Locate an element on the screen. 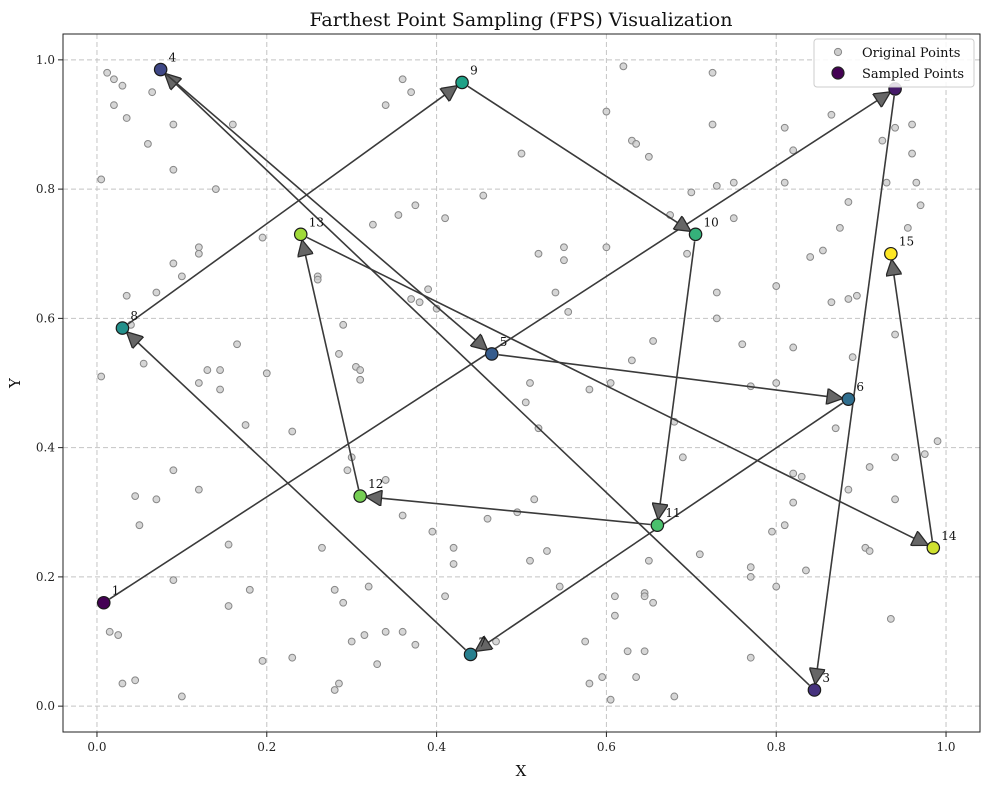 The image size is (989, 789). x-tick-label: 0.8 is located at coordinates (776, 747).